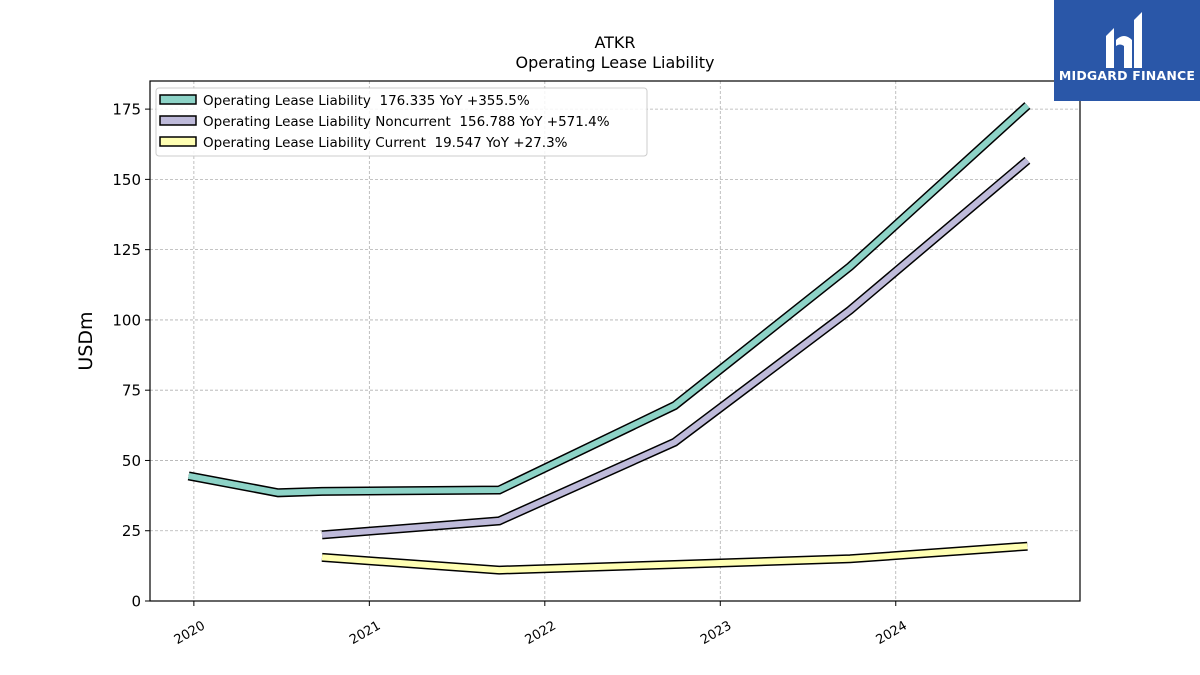 The width and height of the screenshot is (1200, 675). I want to click on series-fill, so click(674, 558).